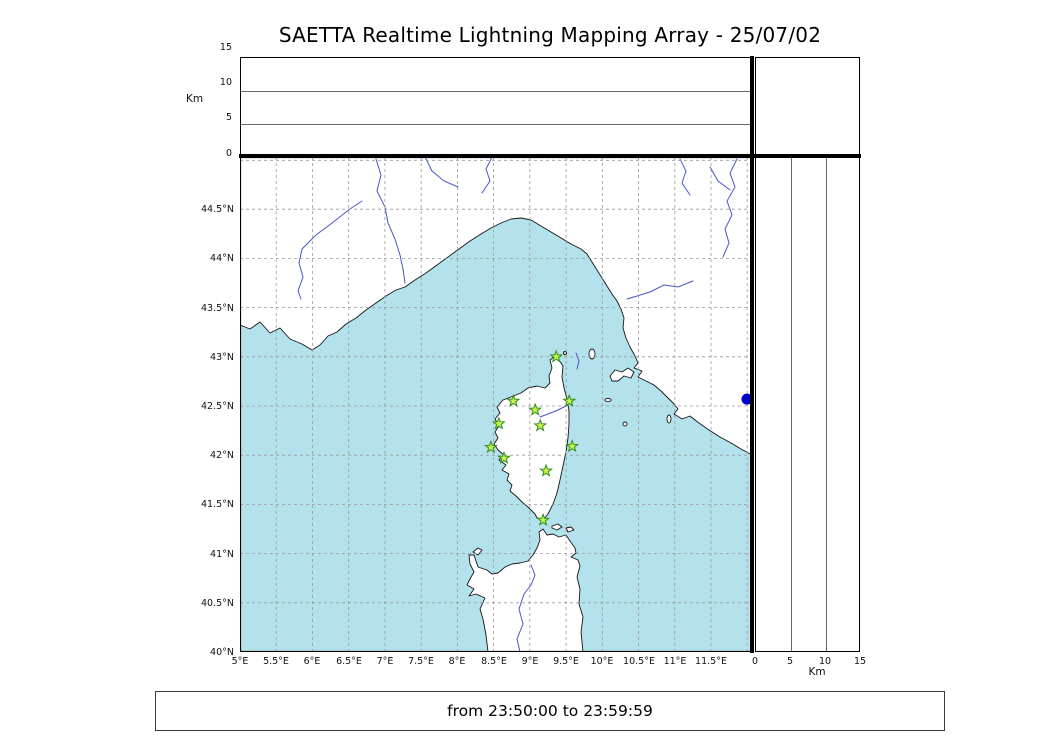 This screenshot has width=1050, height=750. Describe the element at coordinates (608, 400) in the screenshot. I see `island-pianosa` at that location.